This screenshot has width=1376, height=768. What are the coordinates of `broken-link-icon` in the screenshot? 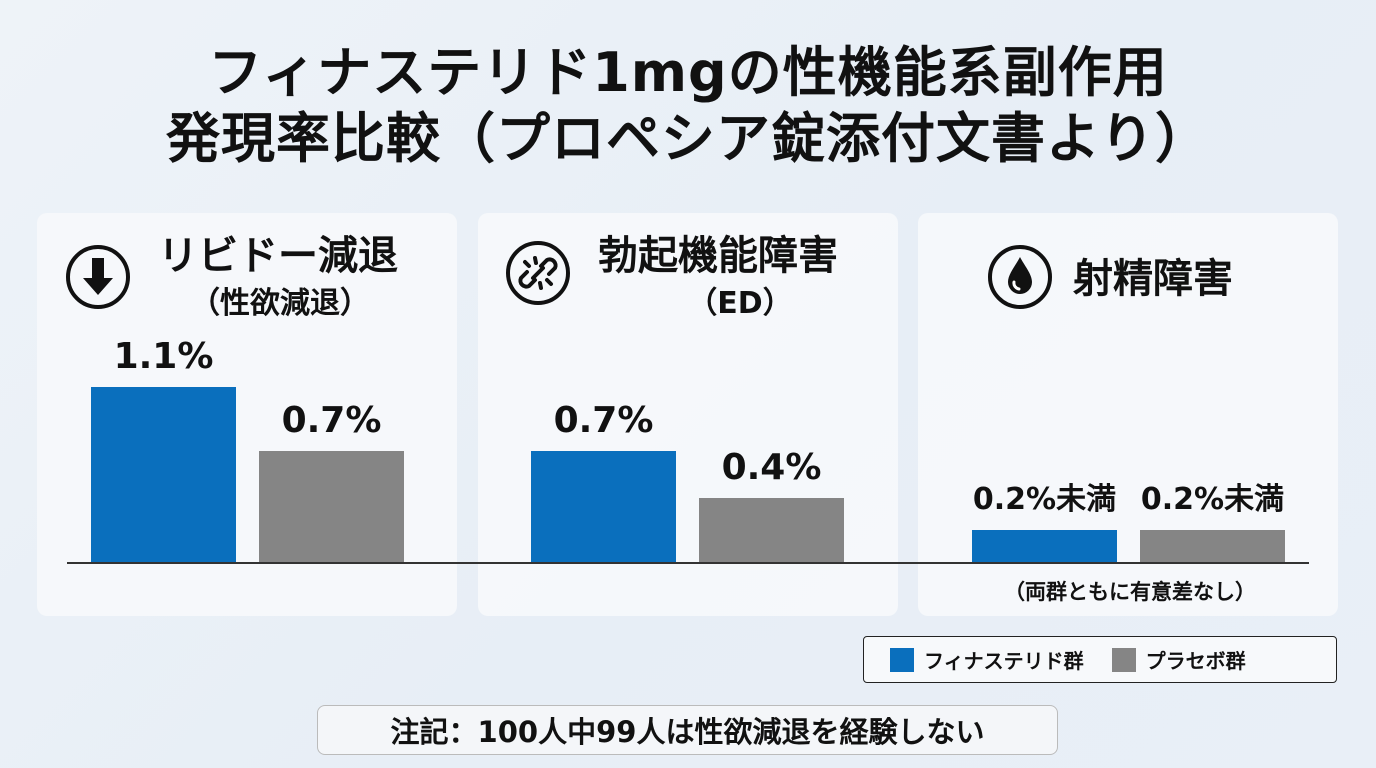 It's located at (538, 273).